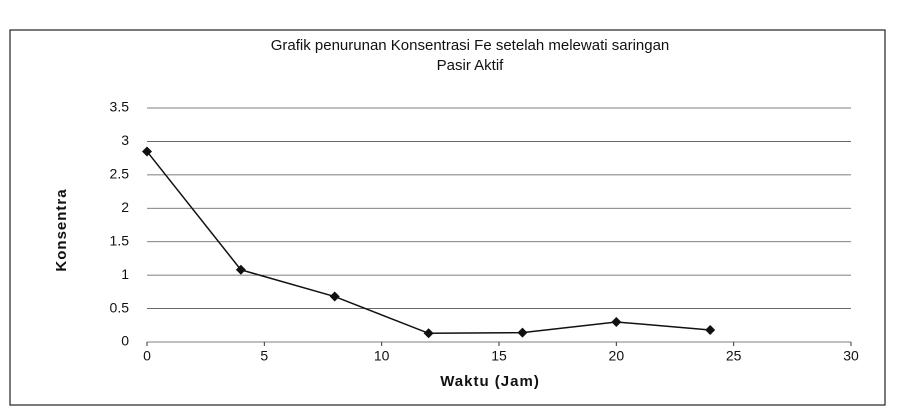 The height and width of the screenshot is (410, 899). I want to click on y-axis-title: Konsentra, so click(61, 229).